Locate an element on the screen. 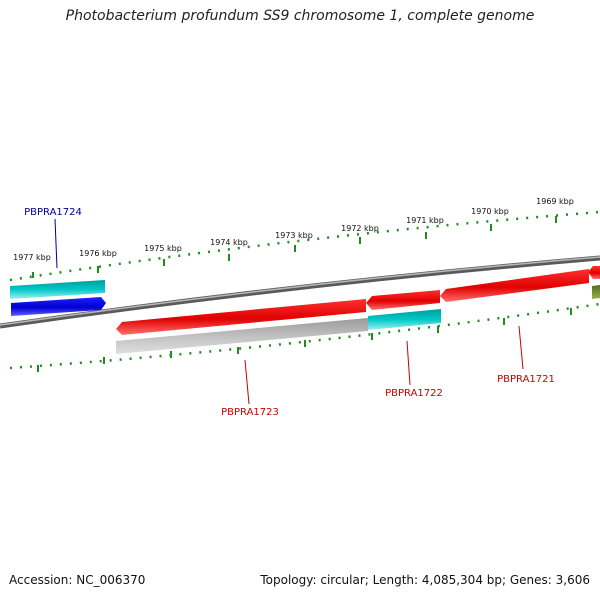 The width and height of the screenshot is (600, 600). gene-label-pbpra1721: PBPRA1721 is located at coordinates (526, 379).